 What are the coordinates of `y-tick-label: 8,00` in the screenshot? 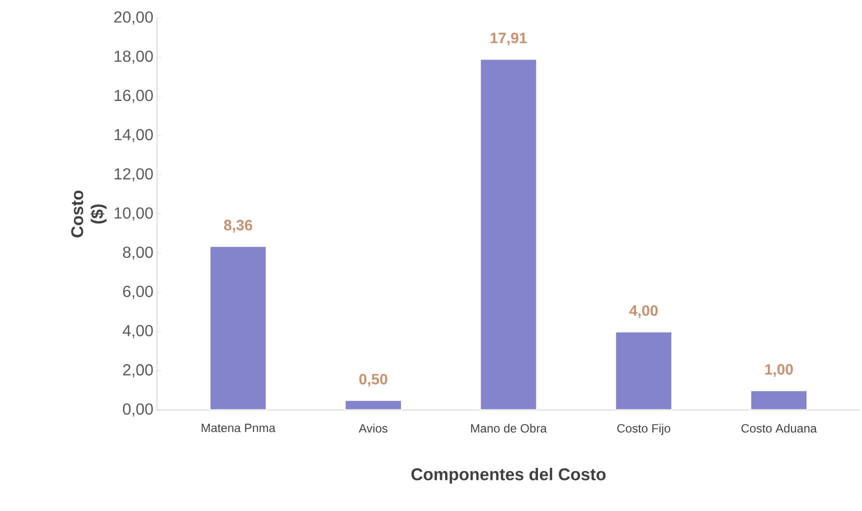 It's located at (138, 253).